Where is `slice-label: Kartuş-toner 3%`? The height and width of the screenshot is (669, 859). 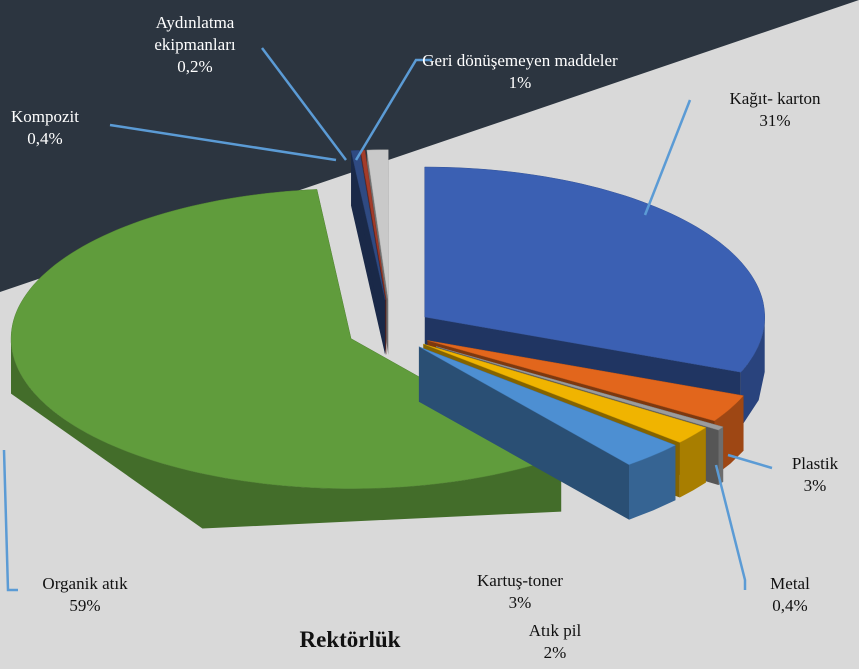
slice-label: Kartuş-toner 3% is located at coordinates (520, 592).